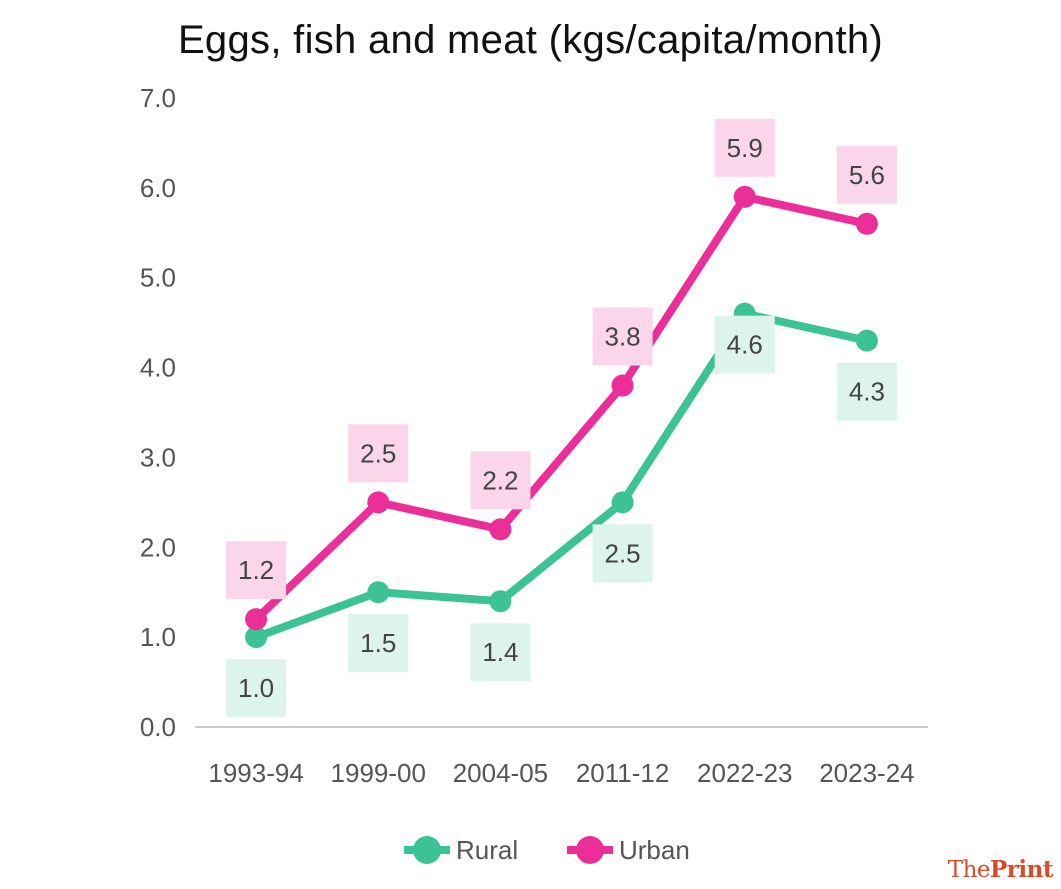  I want to click on urban-data-label: 3.8, so click(623, 337).